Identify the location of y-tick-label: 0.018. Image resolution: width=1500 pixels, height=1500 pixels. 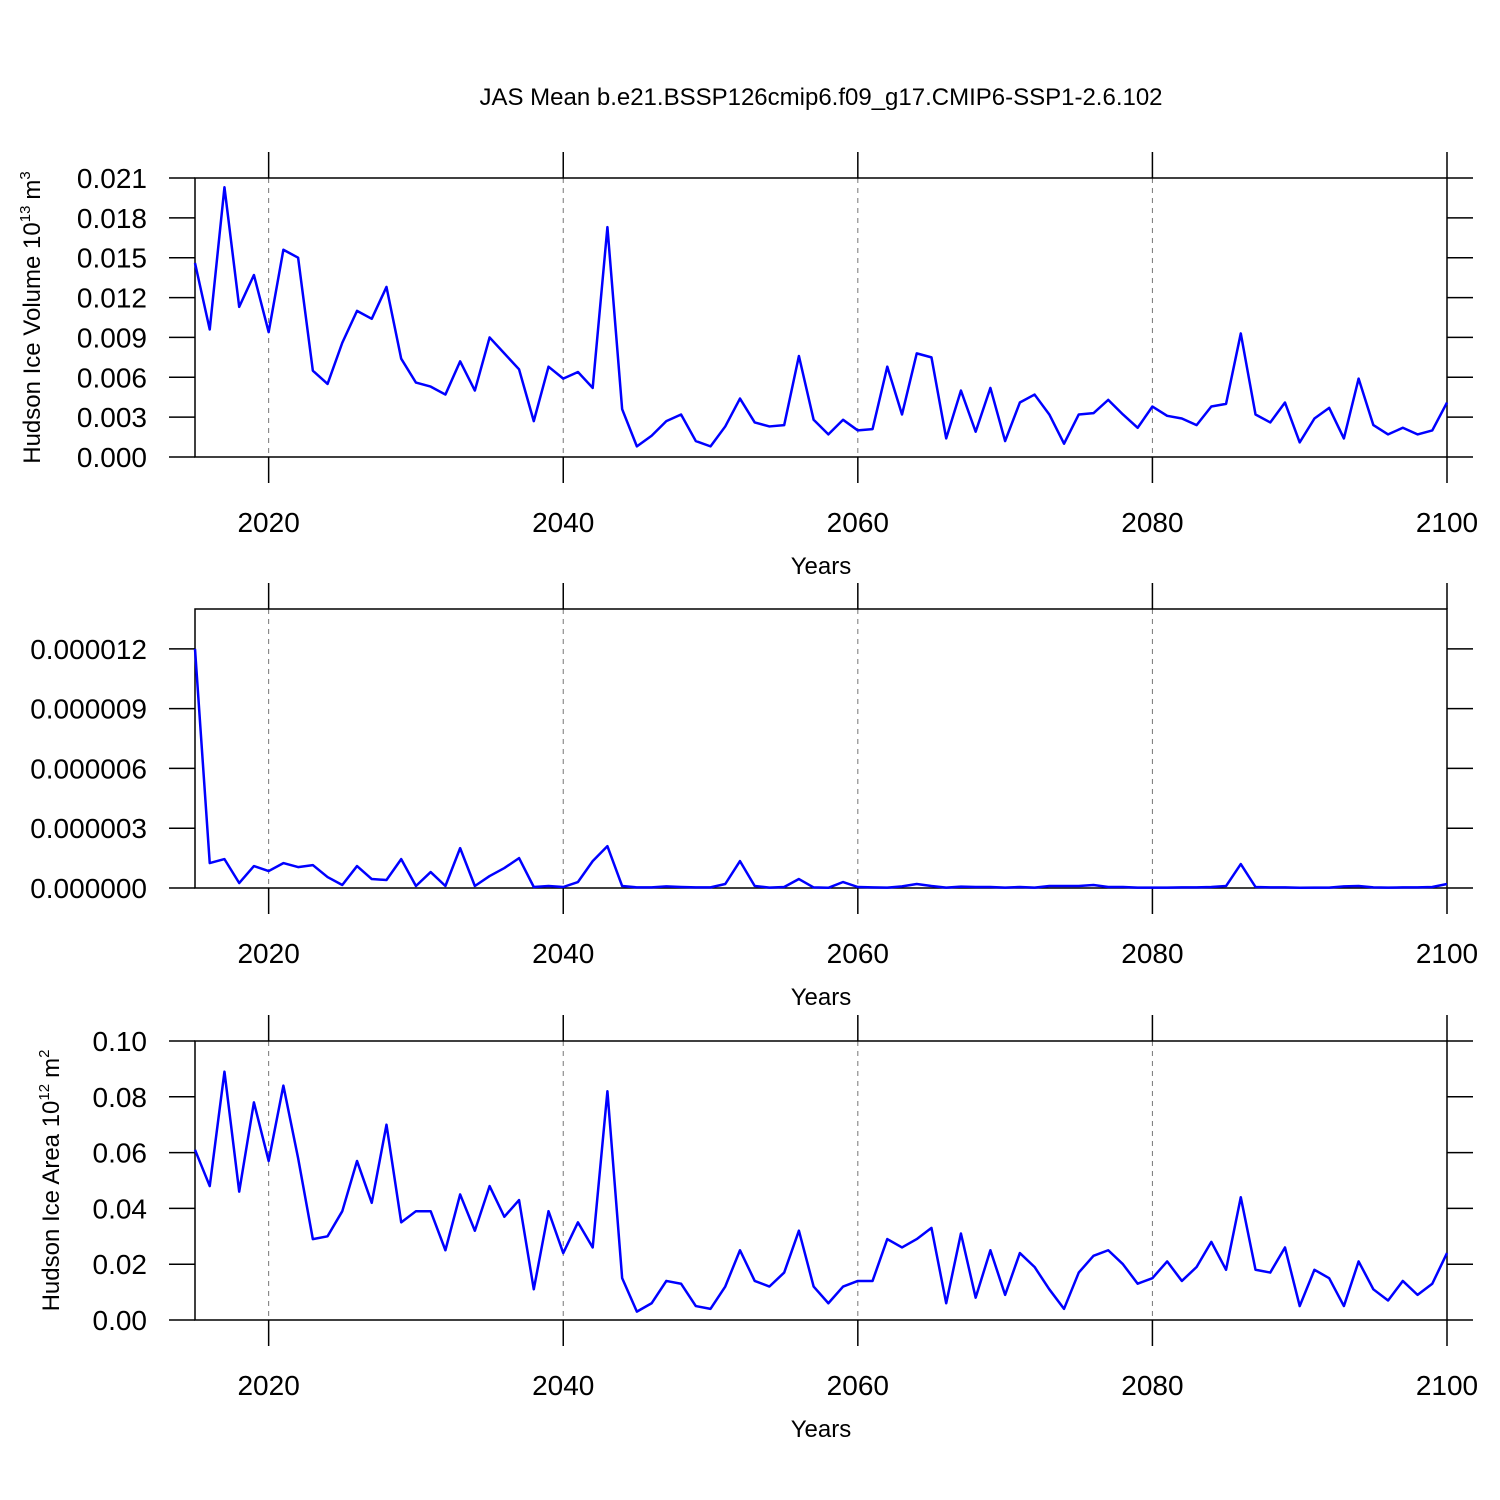
(112, 218).